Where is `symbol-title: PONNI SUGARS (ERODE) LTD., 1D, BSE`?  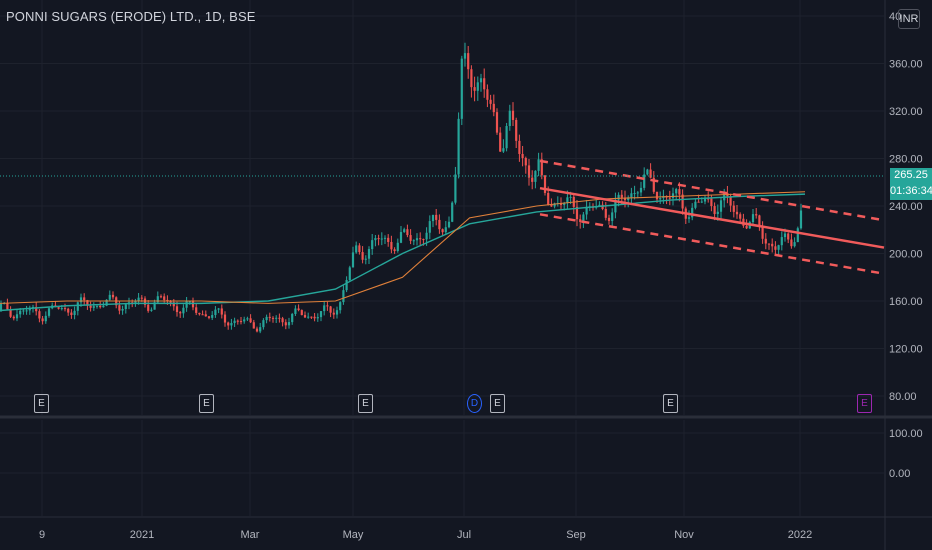
symbol-title: PONNI SUGARS (ERODE) LTD., 1D, BSE is located at coordinates (131, 16).